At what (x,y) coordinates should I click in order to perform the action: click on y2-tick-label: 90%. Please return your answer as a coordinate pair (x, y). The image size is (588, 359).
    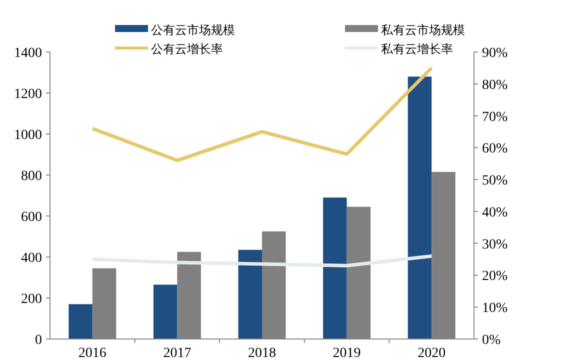
    Looking at the image, I should click on (495, 53).